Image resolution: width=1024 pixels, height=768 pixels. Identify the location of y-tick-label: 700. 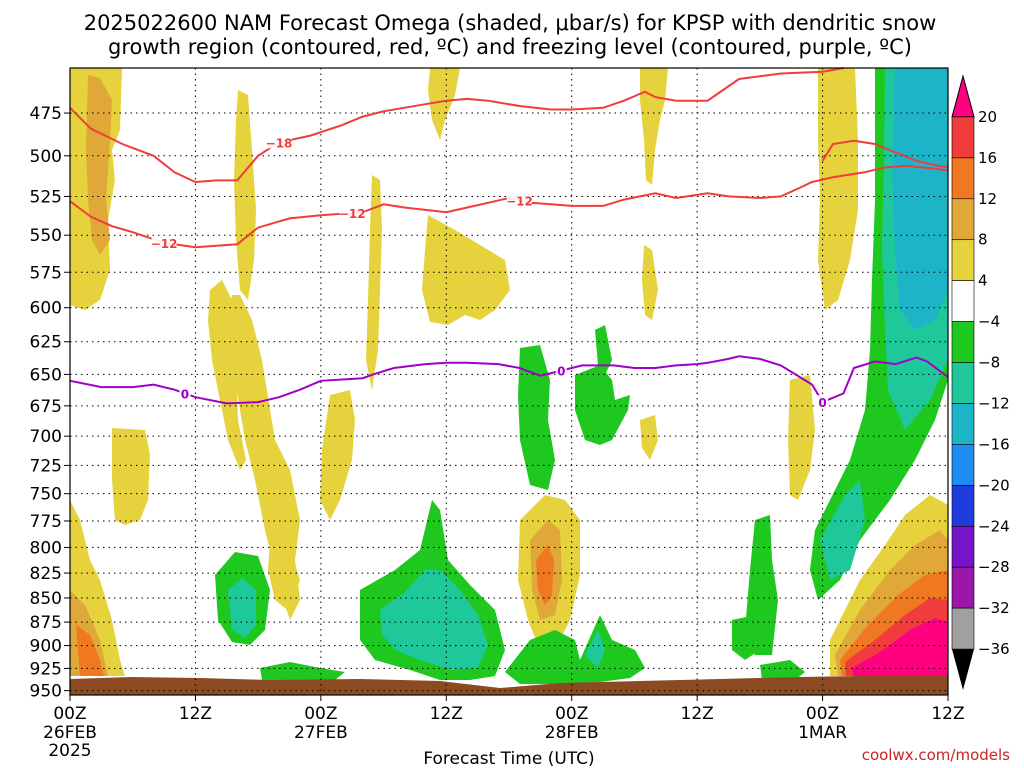
(46, 437).